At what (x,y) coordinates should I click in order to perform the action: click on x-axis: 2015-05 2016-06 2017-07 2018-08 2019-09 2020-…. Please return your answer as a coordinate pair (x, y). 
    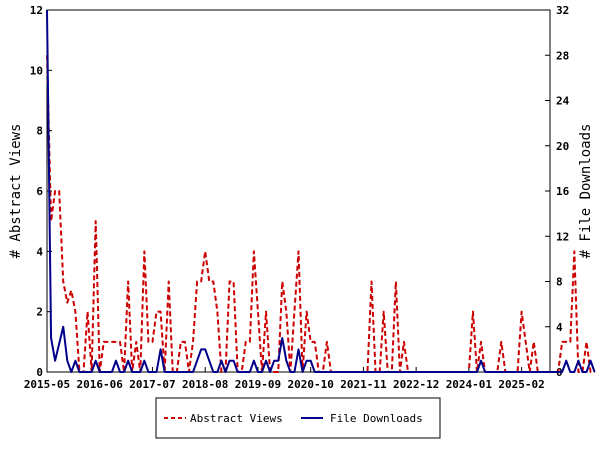
    Looking at the image, I should click on (284, 379).